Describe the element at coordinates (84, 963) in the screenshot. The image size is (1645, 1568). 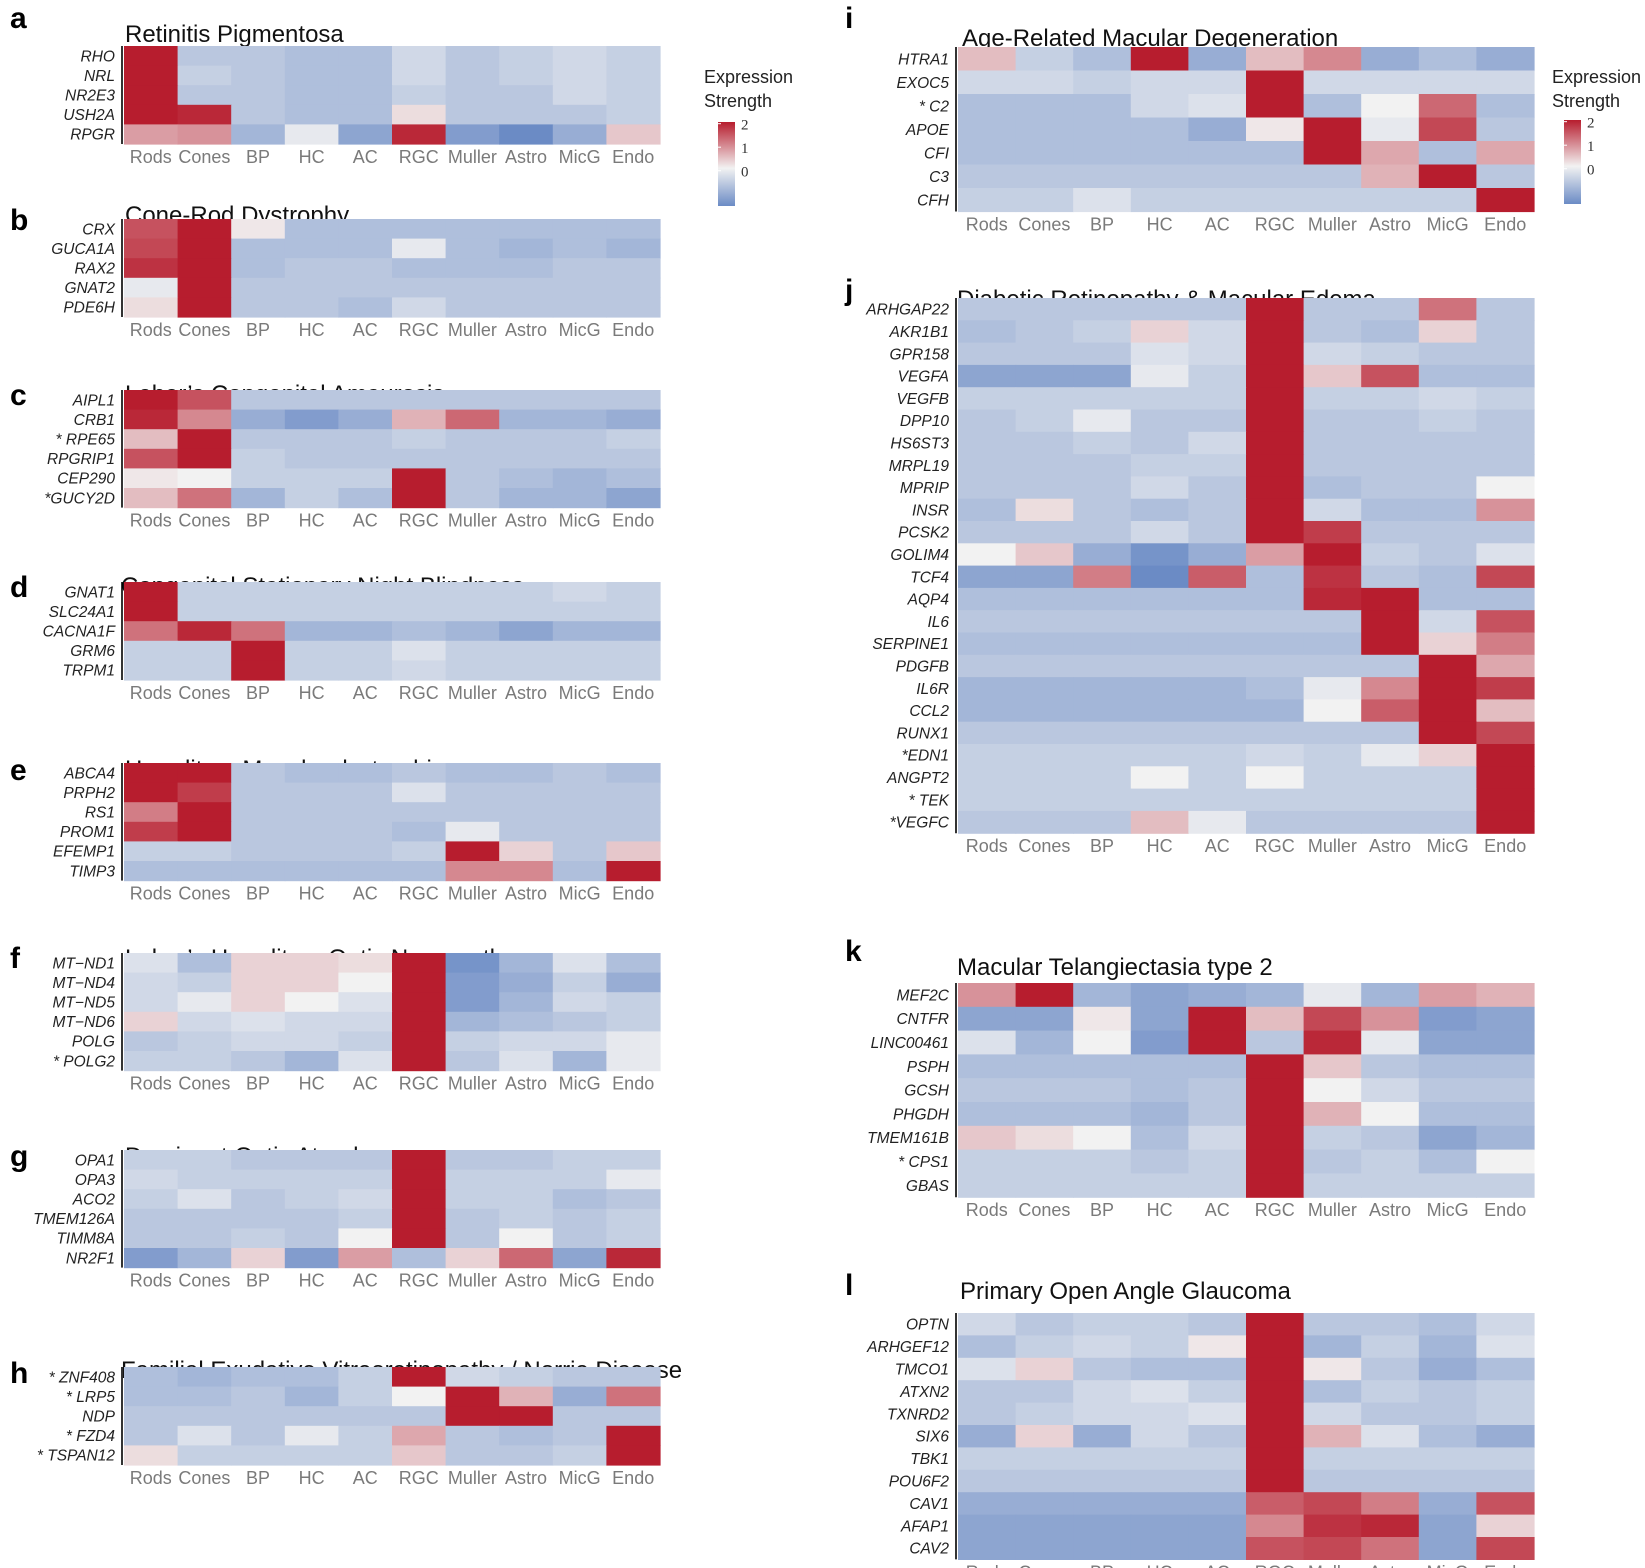
I see `gene-label: MT−ND1` at that location.